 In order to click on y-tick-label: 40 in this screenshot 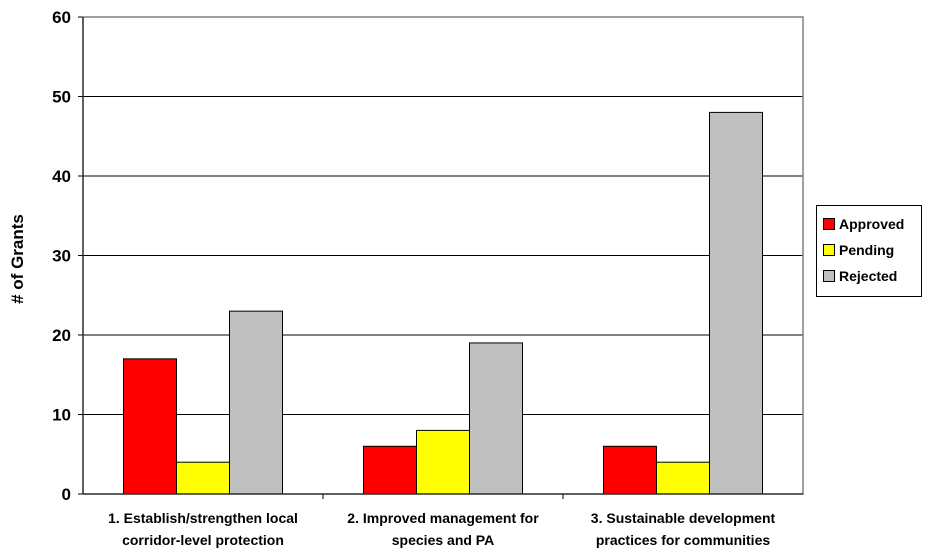, I will do `click(61, 176)`.